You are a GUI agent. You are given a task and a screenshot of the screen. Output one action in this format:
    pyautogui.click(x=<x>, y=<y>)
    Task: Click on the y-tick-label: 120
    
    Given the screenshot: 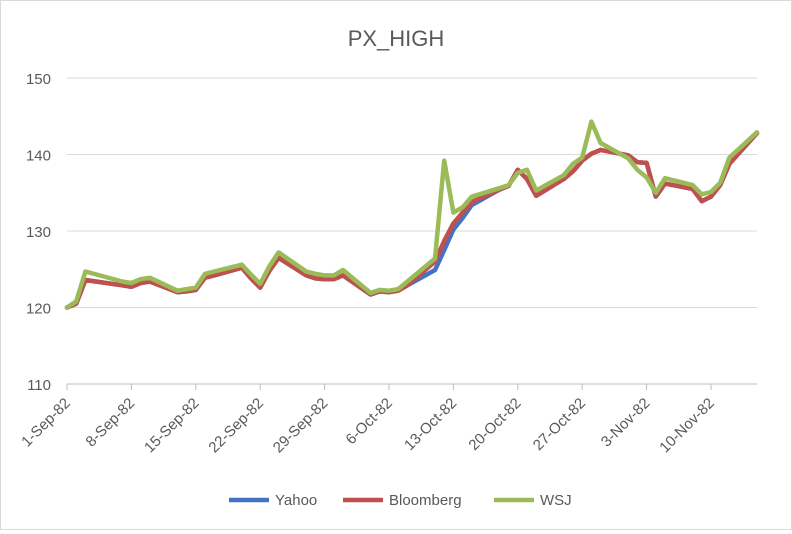 What is the action you would take?
    pyautogui.click(x=38, y=309)
    